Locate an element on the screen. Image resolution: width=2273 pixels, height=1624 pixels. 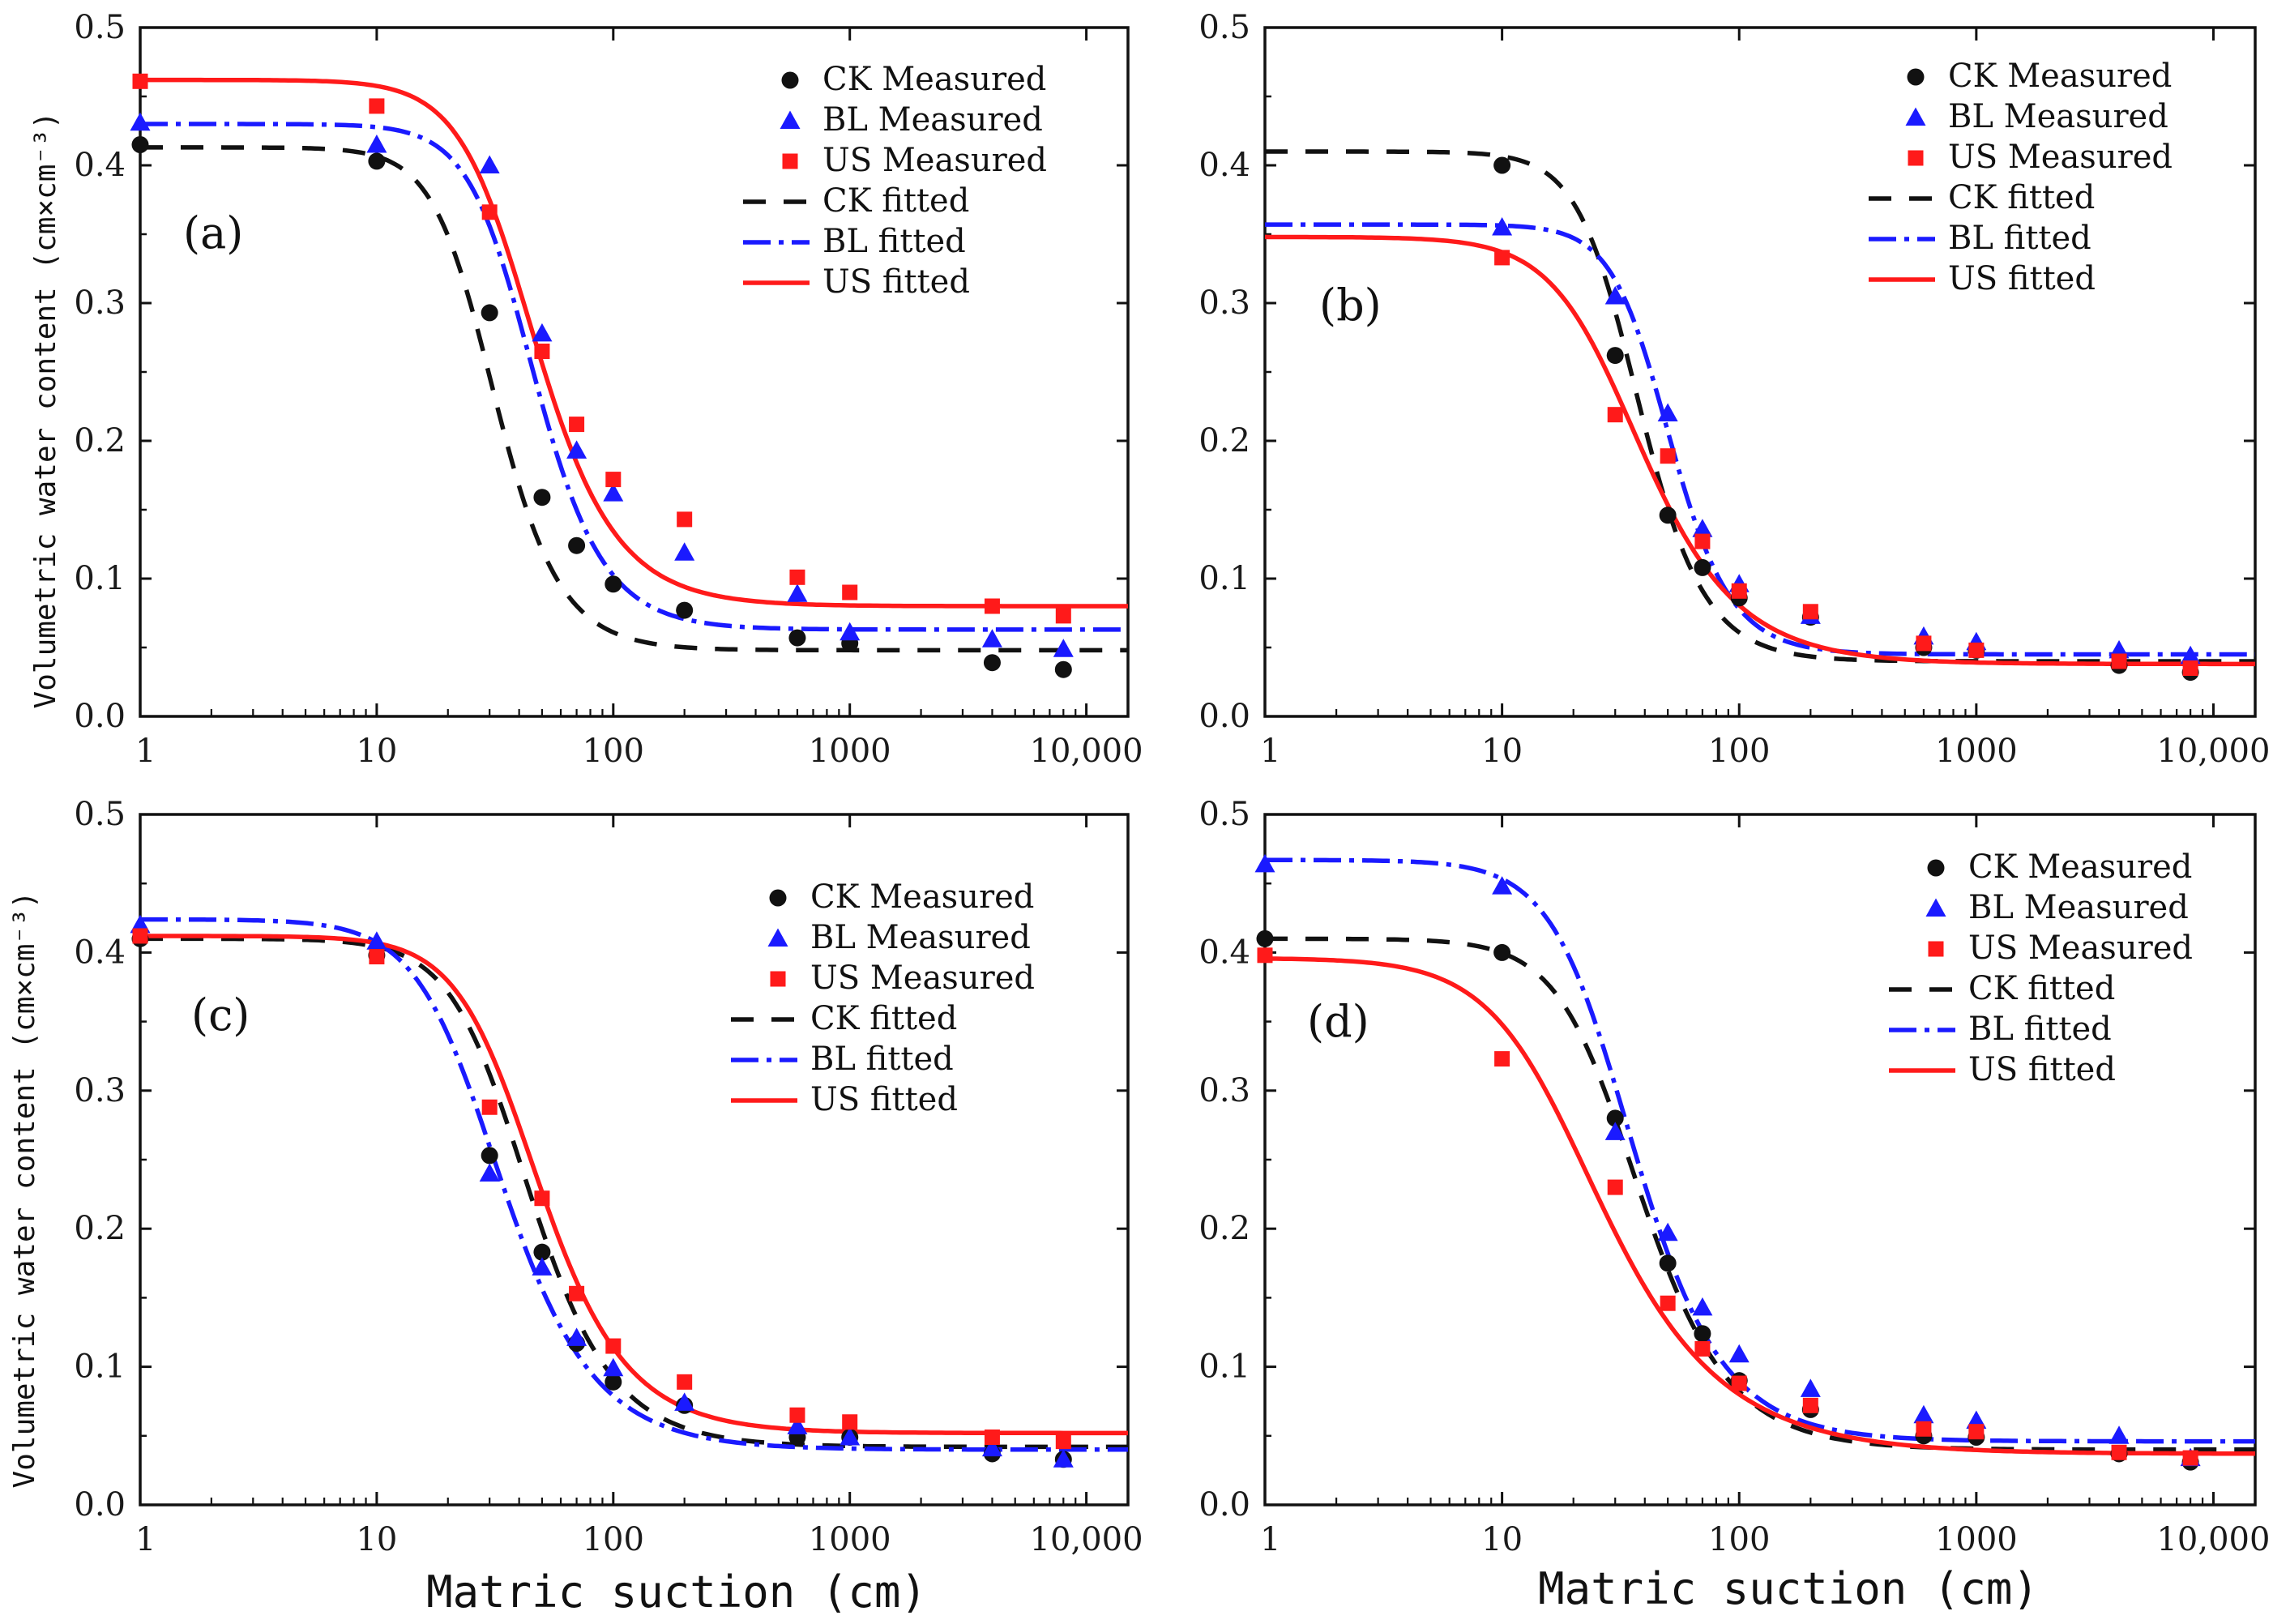
y-tick-label: 0.5 is located at coordinates (1224, 815).